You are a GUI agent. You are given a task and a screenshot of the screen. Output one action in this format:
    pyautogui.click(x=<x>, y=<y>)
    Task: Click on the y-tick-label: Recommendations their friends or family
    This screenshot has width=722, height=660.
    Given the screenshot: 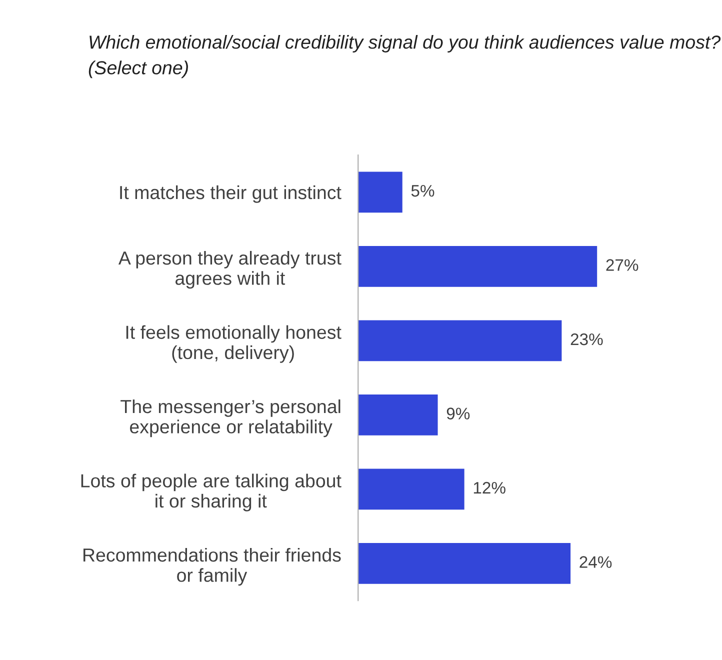 What is the action you would take?
    pyautogui.click(x=212, y=567)
    